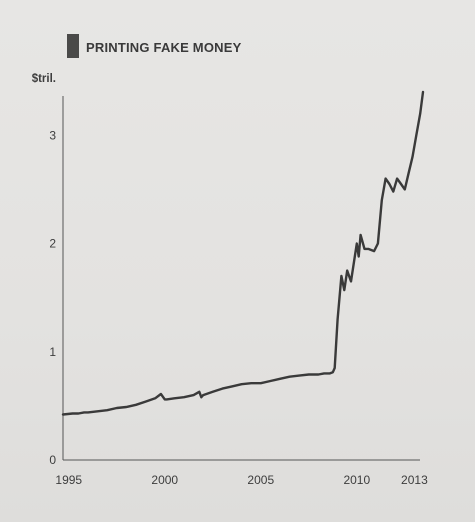 The image size is (475, 522). Describe the element at coordinates (68, 480) in the screenshot. I see `x-tick-label: 1995` at that location.